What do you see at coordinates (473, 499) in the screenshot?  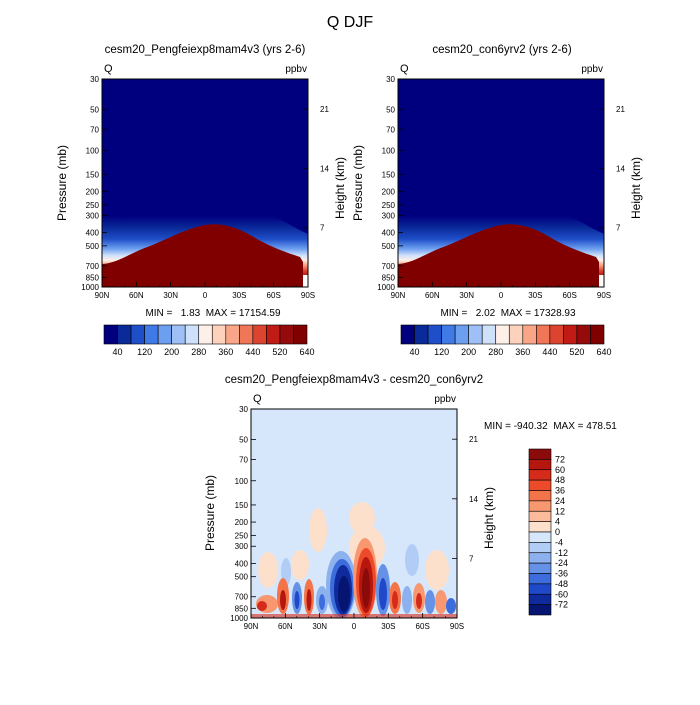 I see `y-right-tick-label: 14` at bounding box center [473, 499].